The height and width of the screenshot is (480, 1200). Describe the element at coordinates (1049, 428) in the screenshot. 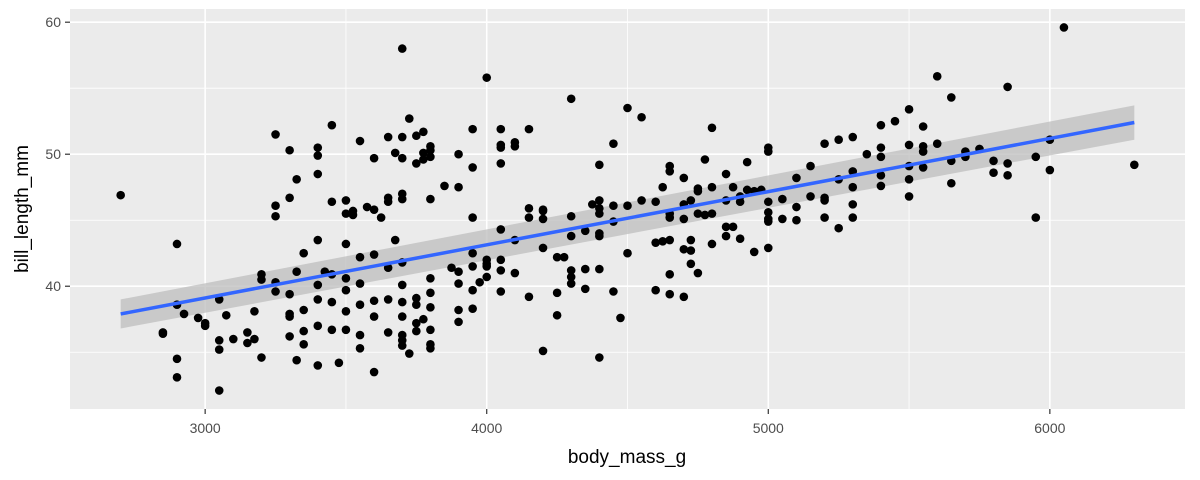

I see `x-tick-label: 6000` at that location.